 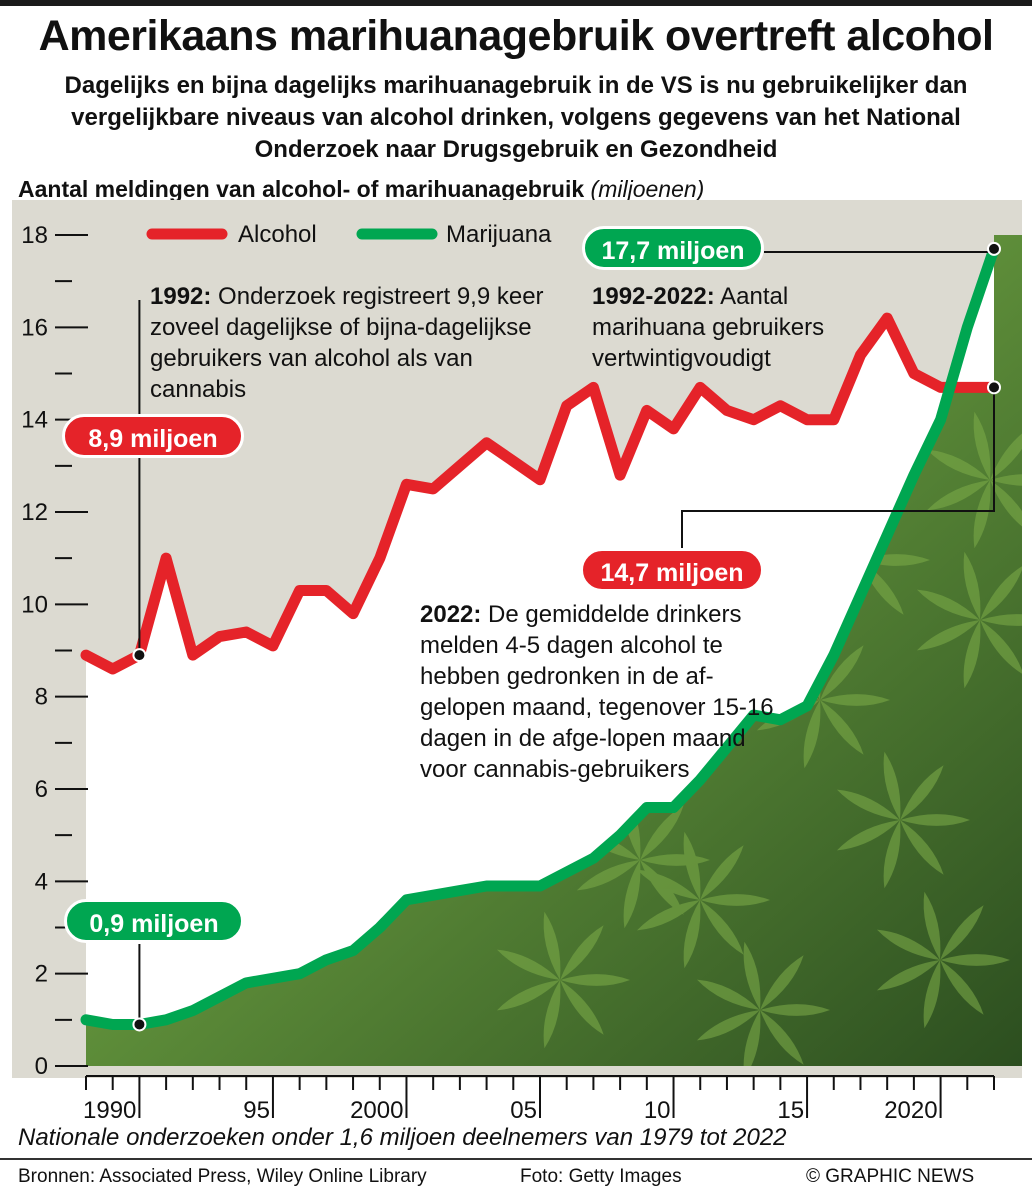 What do you see at coordinates (673, 248) in the screenshot?
I see `callout-marijuana-2022: 17,7 miljoen` at bounding box center [673, 248].